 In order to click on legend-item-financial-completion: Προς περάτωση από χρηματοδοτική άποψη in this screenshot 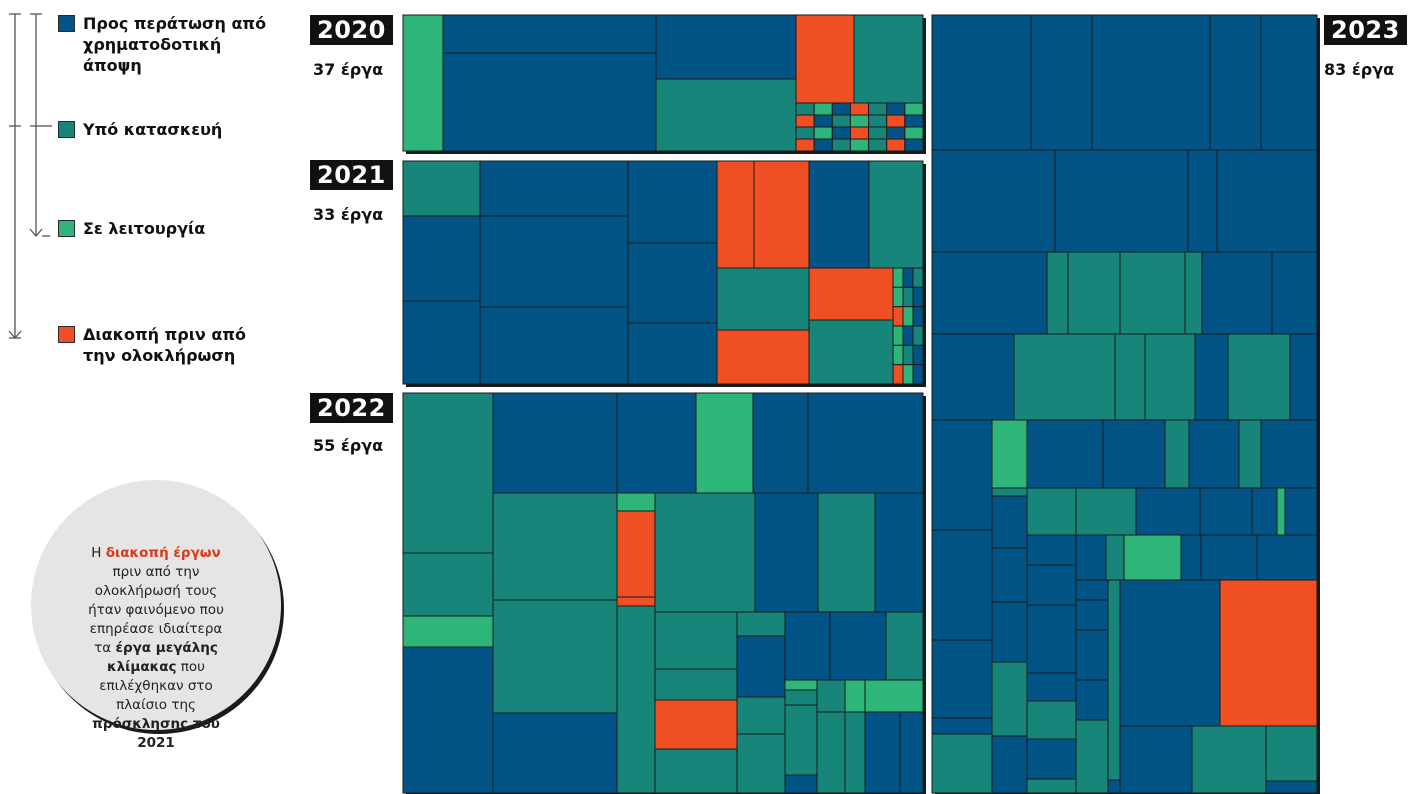, I will do `click(165, 44)`.